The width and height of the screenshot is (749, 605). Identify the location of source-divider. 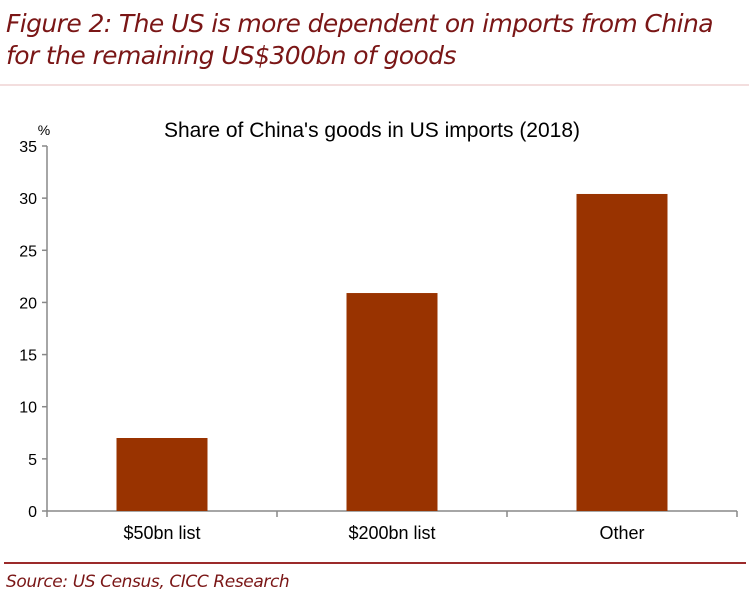
(375, 563).